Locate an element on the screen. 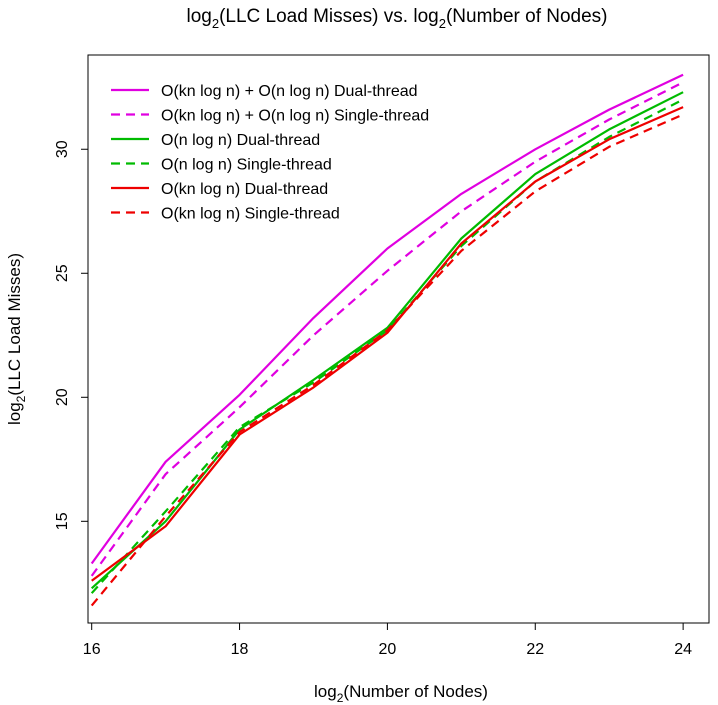  y-axis-label: log2(LLC Load Misses) is located at coordinates (16, 339).